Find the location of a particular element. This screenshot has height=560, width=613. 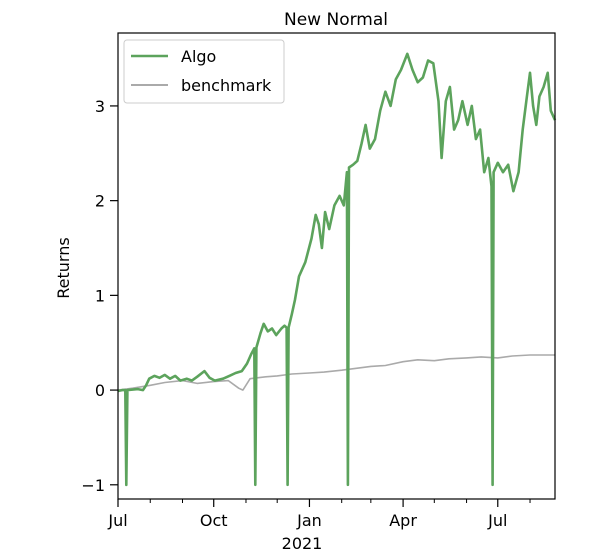

legend-label-algo: Algo is located at coordinates (198, 56).